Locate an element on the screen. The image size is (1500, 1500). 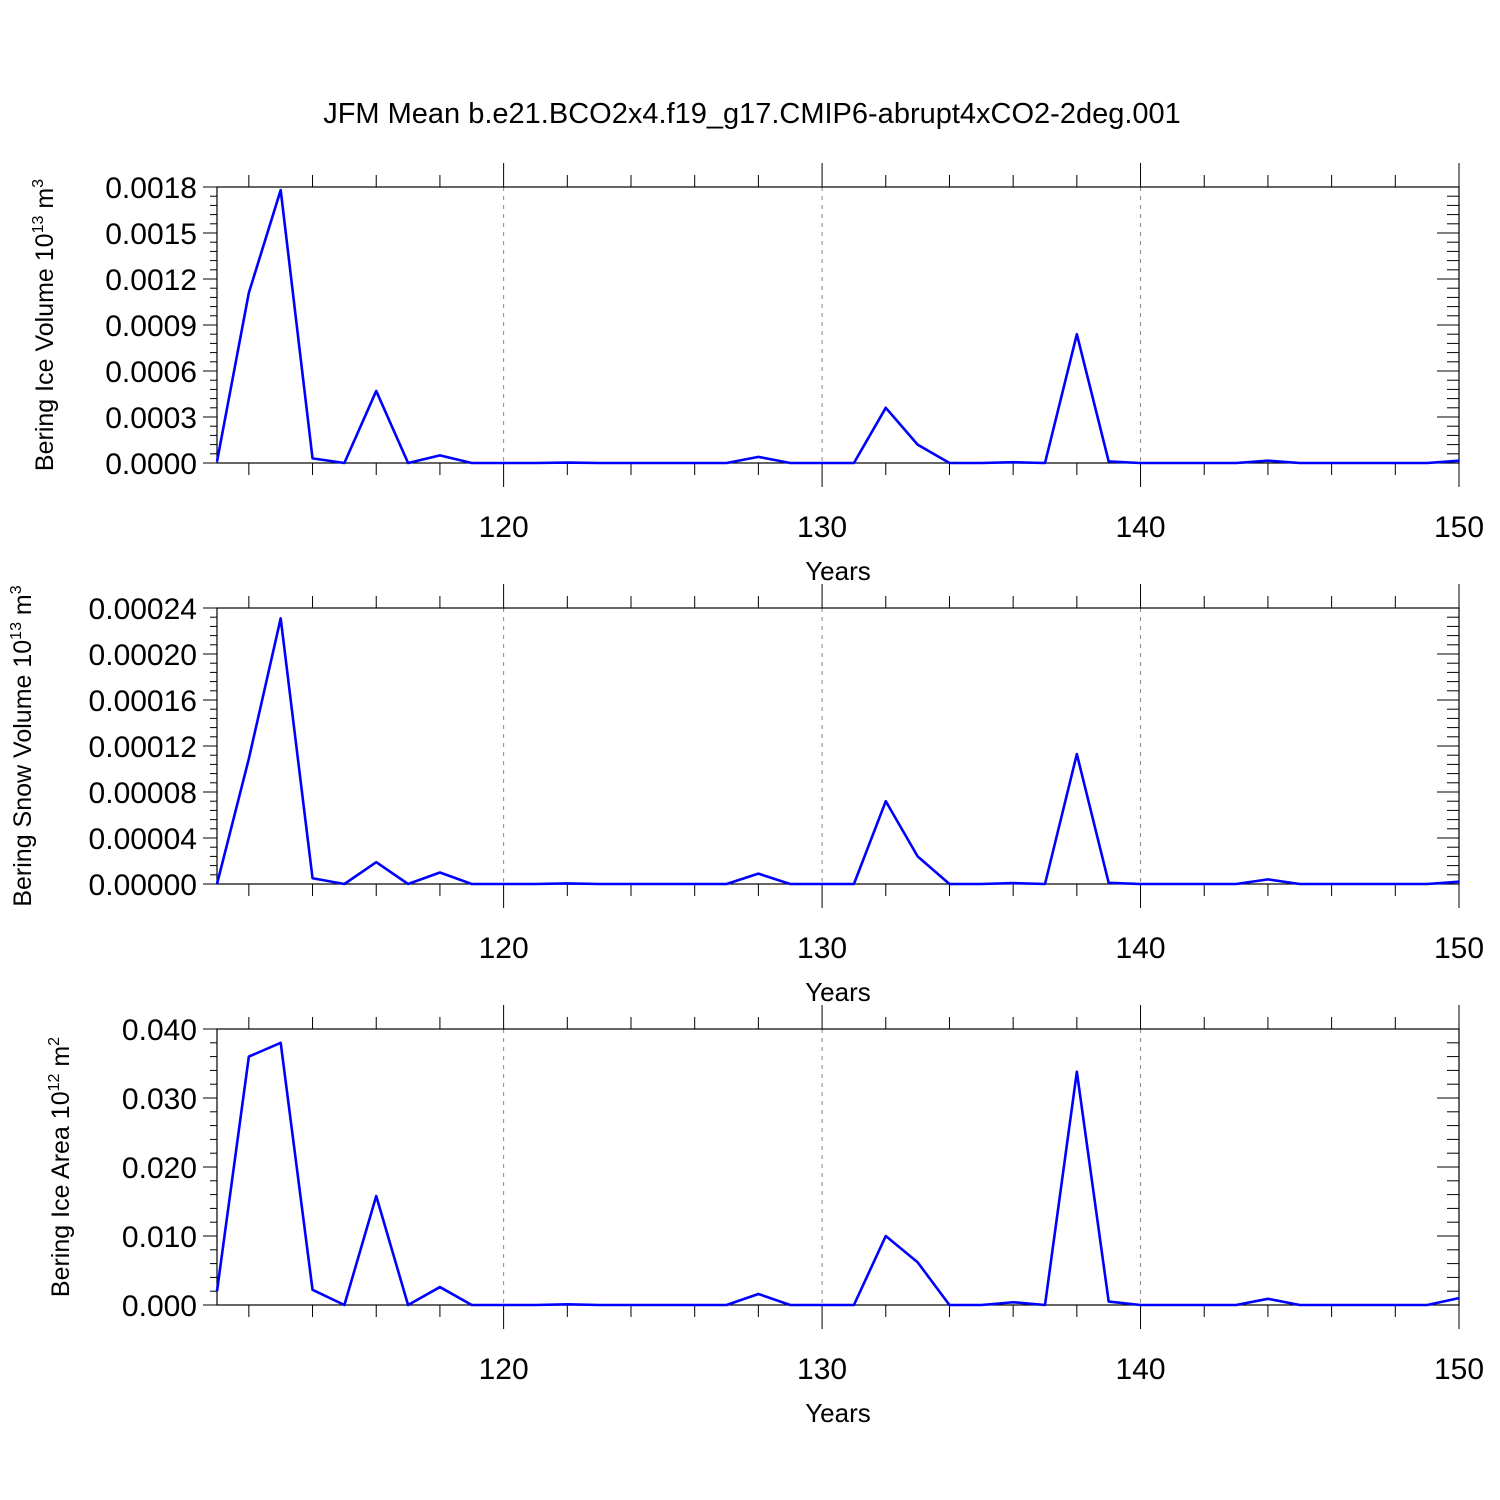
y-tick-label: 0.000 is located at coordinates (159, 1306).